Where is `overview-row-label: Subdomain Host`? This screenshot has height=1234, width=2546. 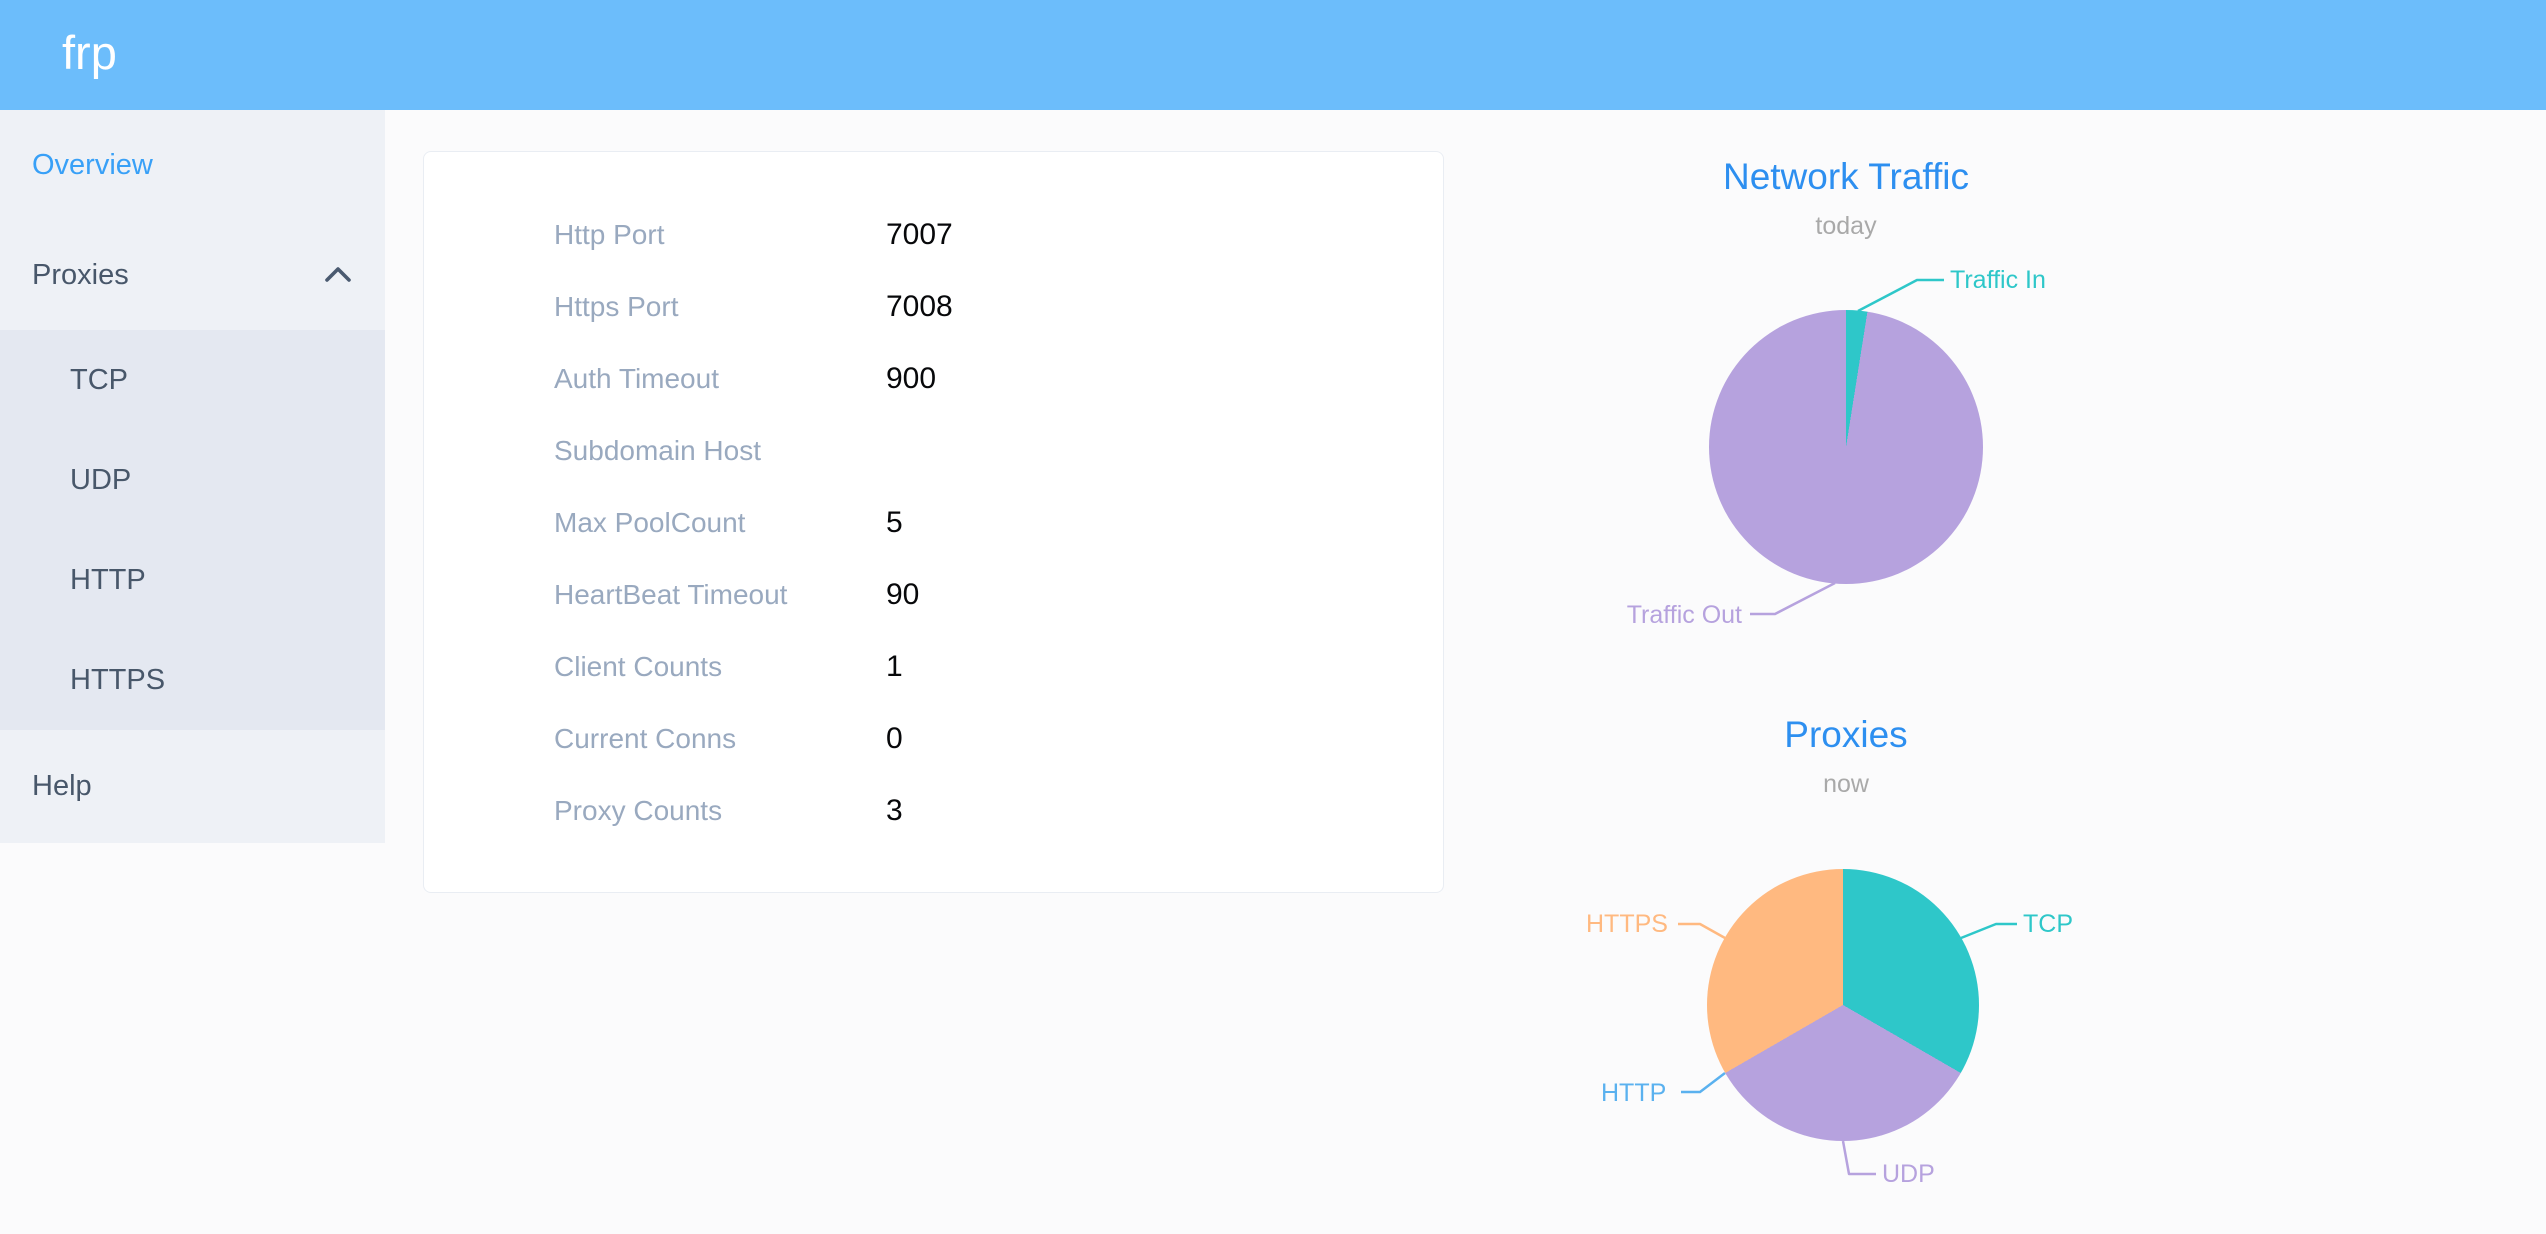
overview-row-label: Subdomain Host is located at coordinates (658, 450).